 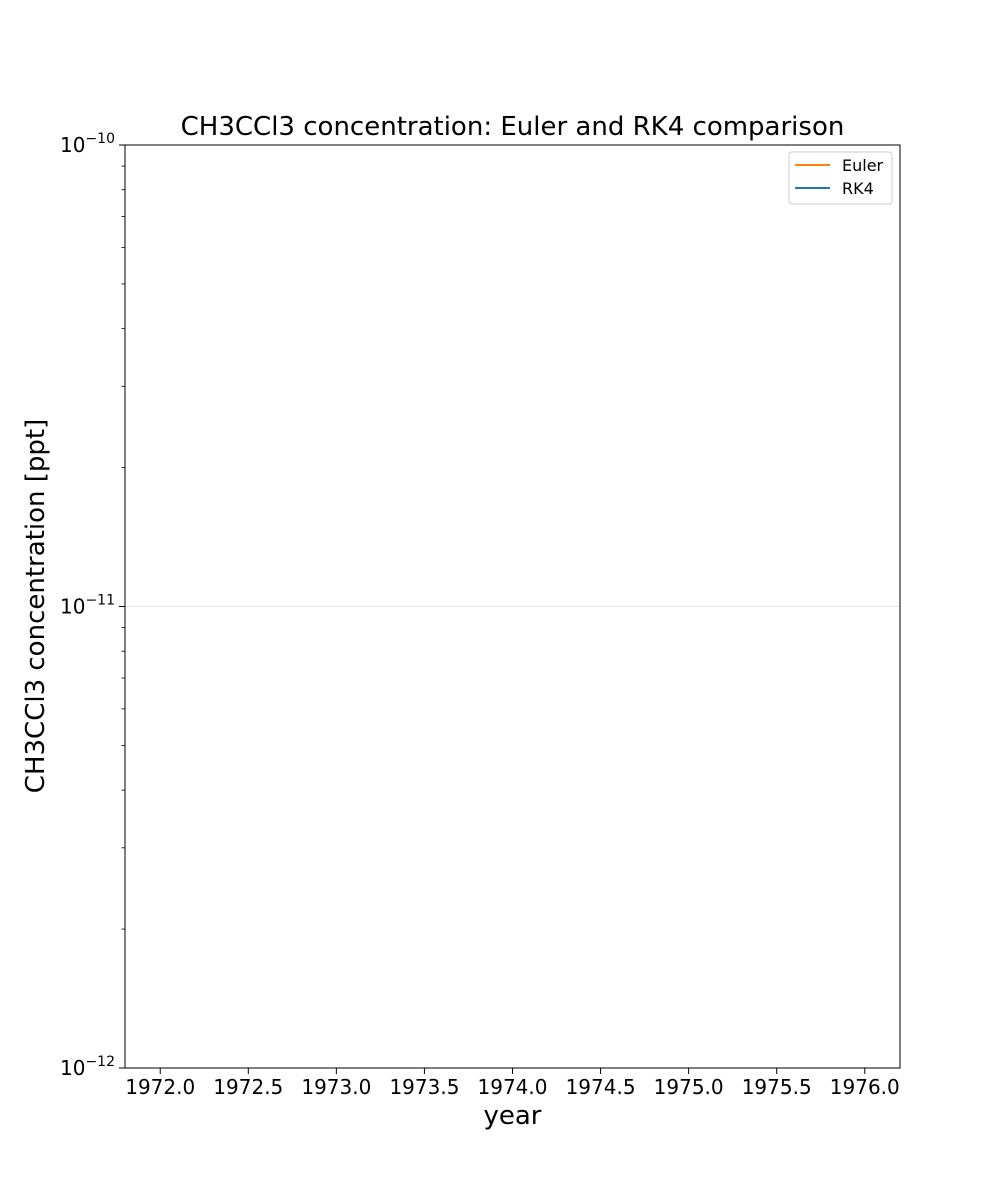 What do you see at coordinates (248, 1087) in the screenshot?
I see `x-tick-label: 1972.5` at bounding box center [248, 1087].